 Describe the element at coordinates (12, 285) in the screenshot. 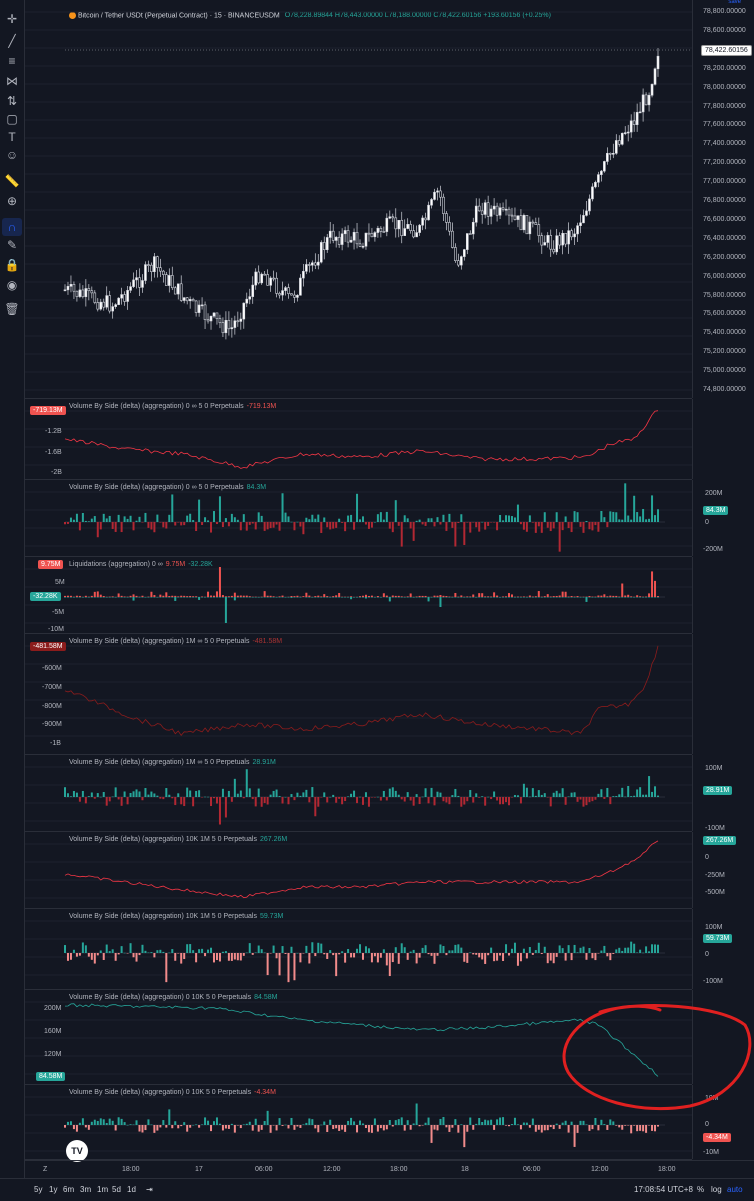

I see `eye-icon: ◉` at that location.